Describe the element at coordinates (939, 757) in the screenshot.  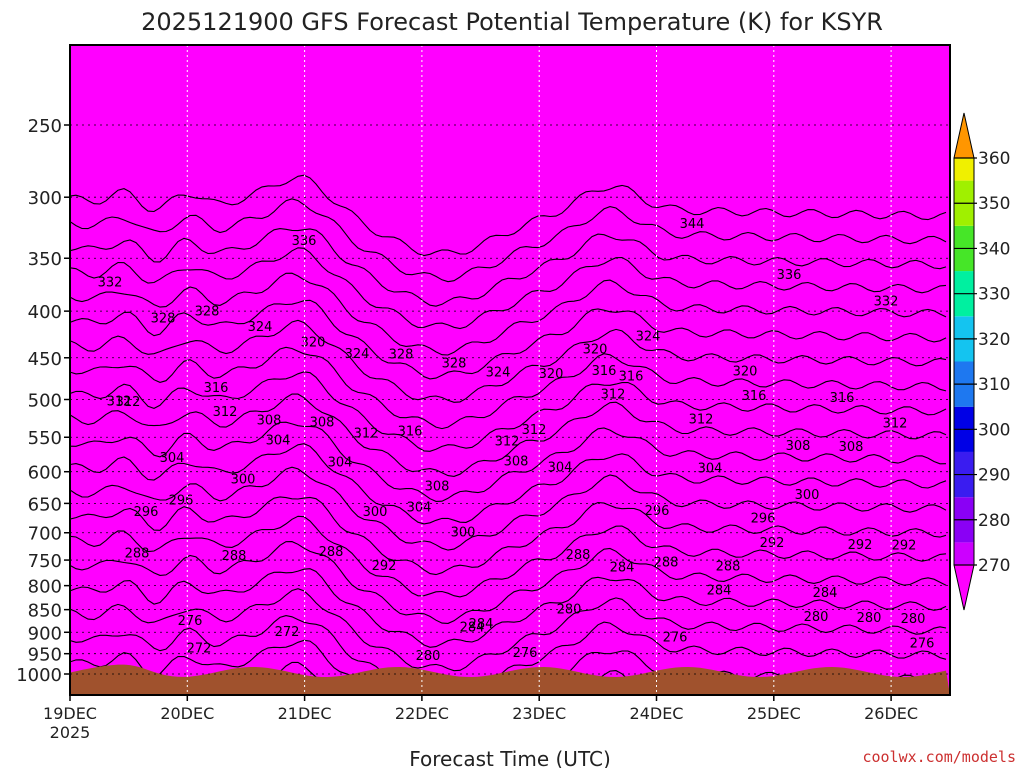
I see `credit-text: coolwx.com/models` at that location.